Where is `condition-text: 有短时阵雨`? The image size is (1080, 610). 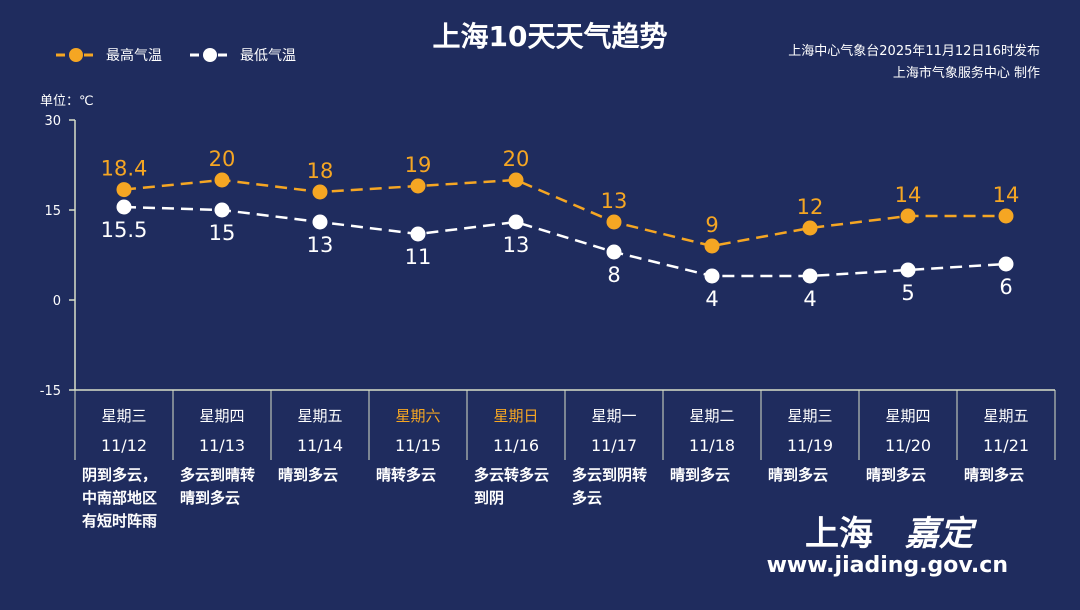
condition-text: 有短时阵雨 is located at coordinates (119, 521).